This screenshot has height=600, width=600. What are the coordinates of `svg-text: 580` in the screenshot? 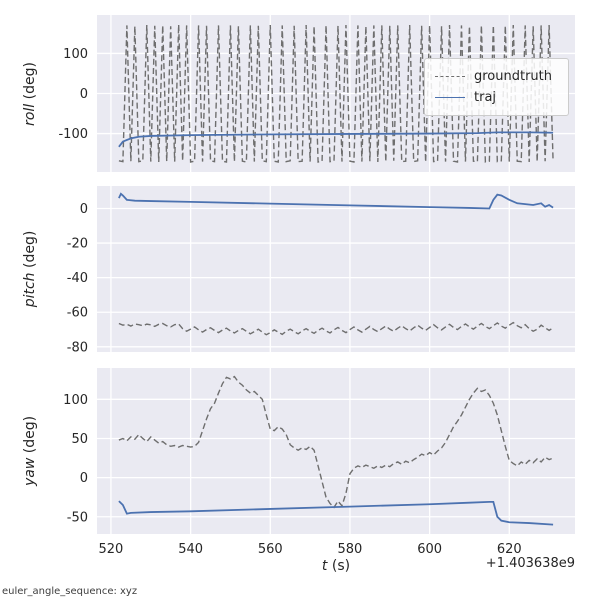 It's located at (350, 549).